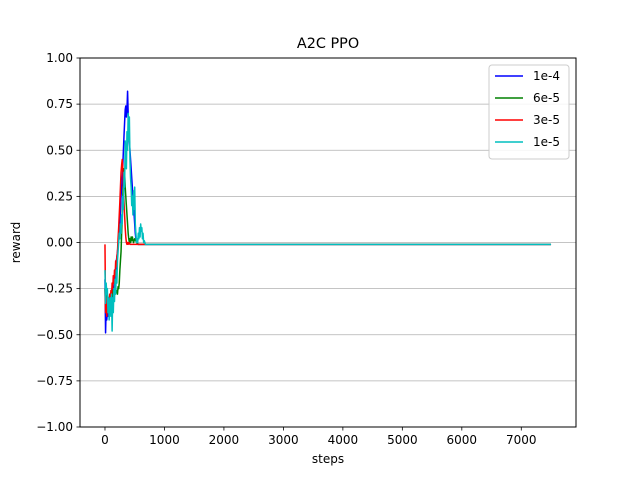  What do you see at coordinates (54, 427) in the screenshot?
I see `y-tick-label: −1.00` at bounding box center [54, 427].